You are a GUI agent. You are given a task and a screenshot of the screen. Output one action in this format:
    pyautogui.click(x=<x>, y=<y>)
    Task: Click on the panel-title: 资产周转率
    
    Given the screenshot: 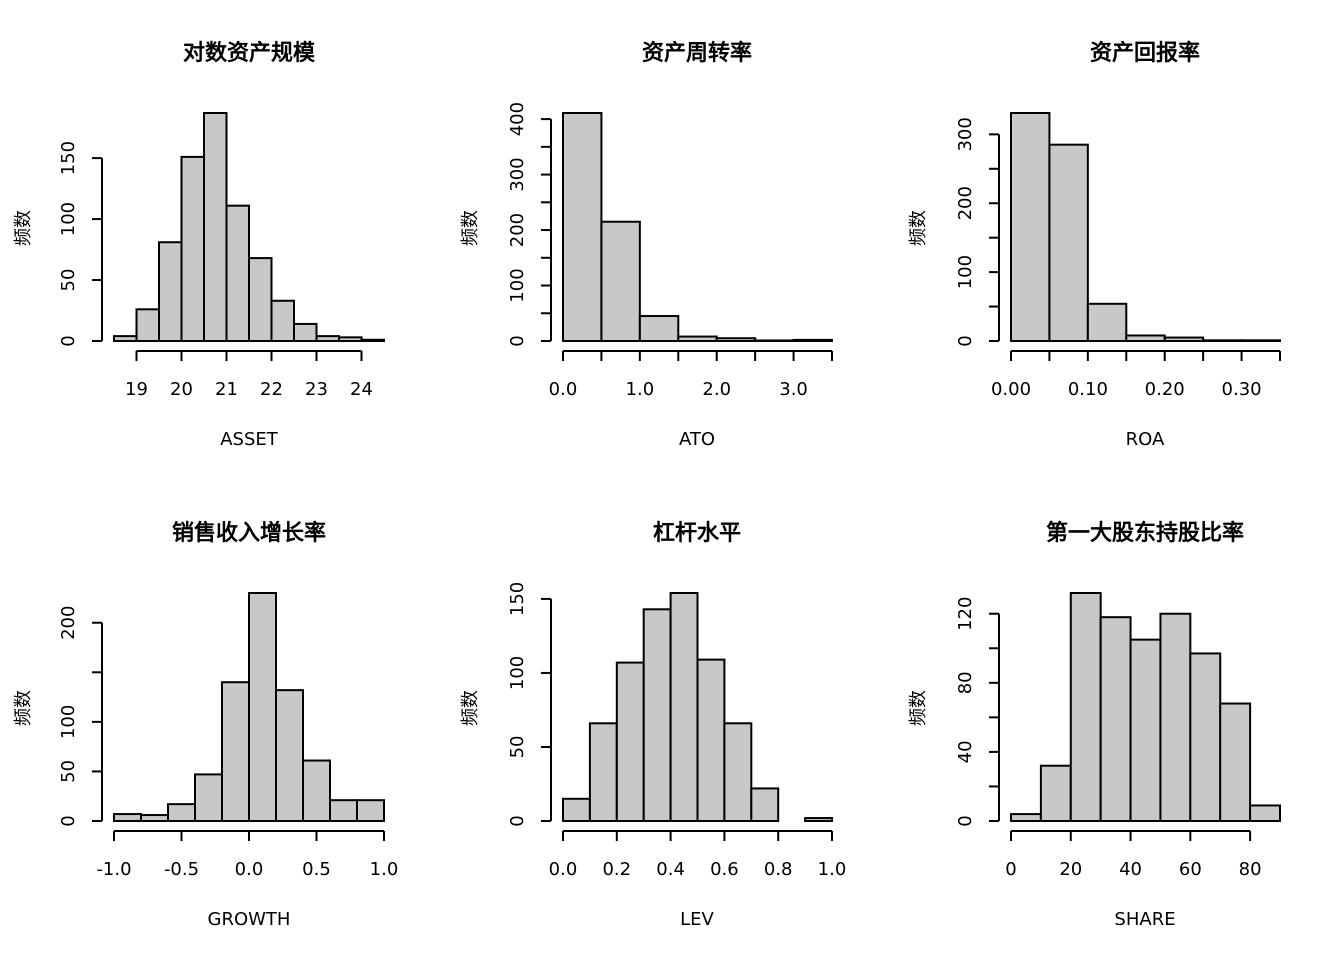 What is the action you would take?
    pyautogui.click(x=697, y=53)
    